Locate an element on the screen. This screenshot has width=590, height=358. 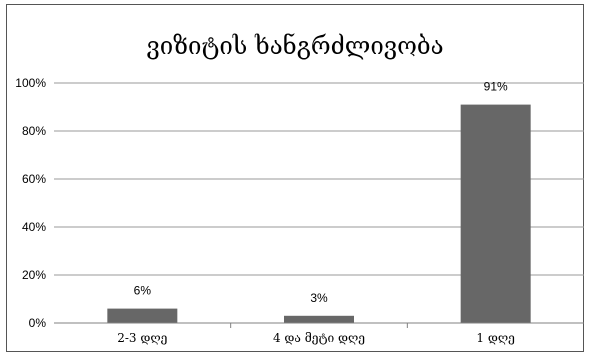
y-tick-label: 0% is located at coordinates (38, 323).